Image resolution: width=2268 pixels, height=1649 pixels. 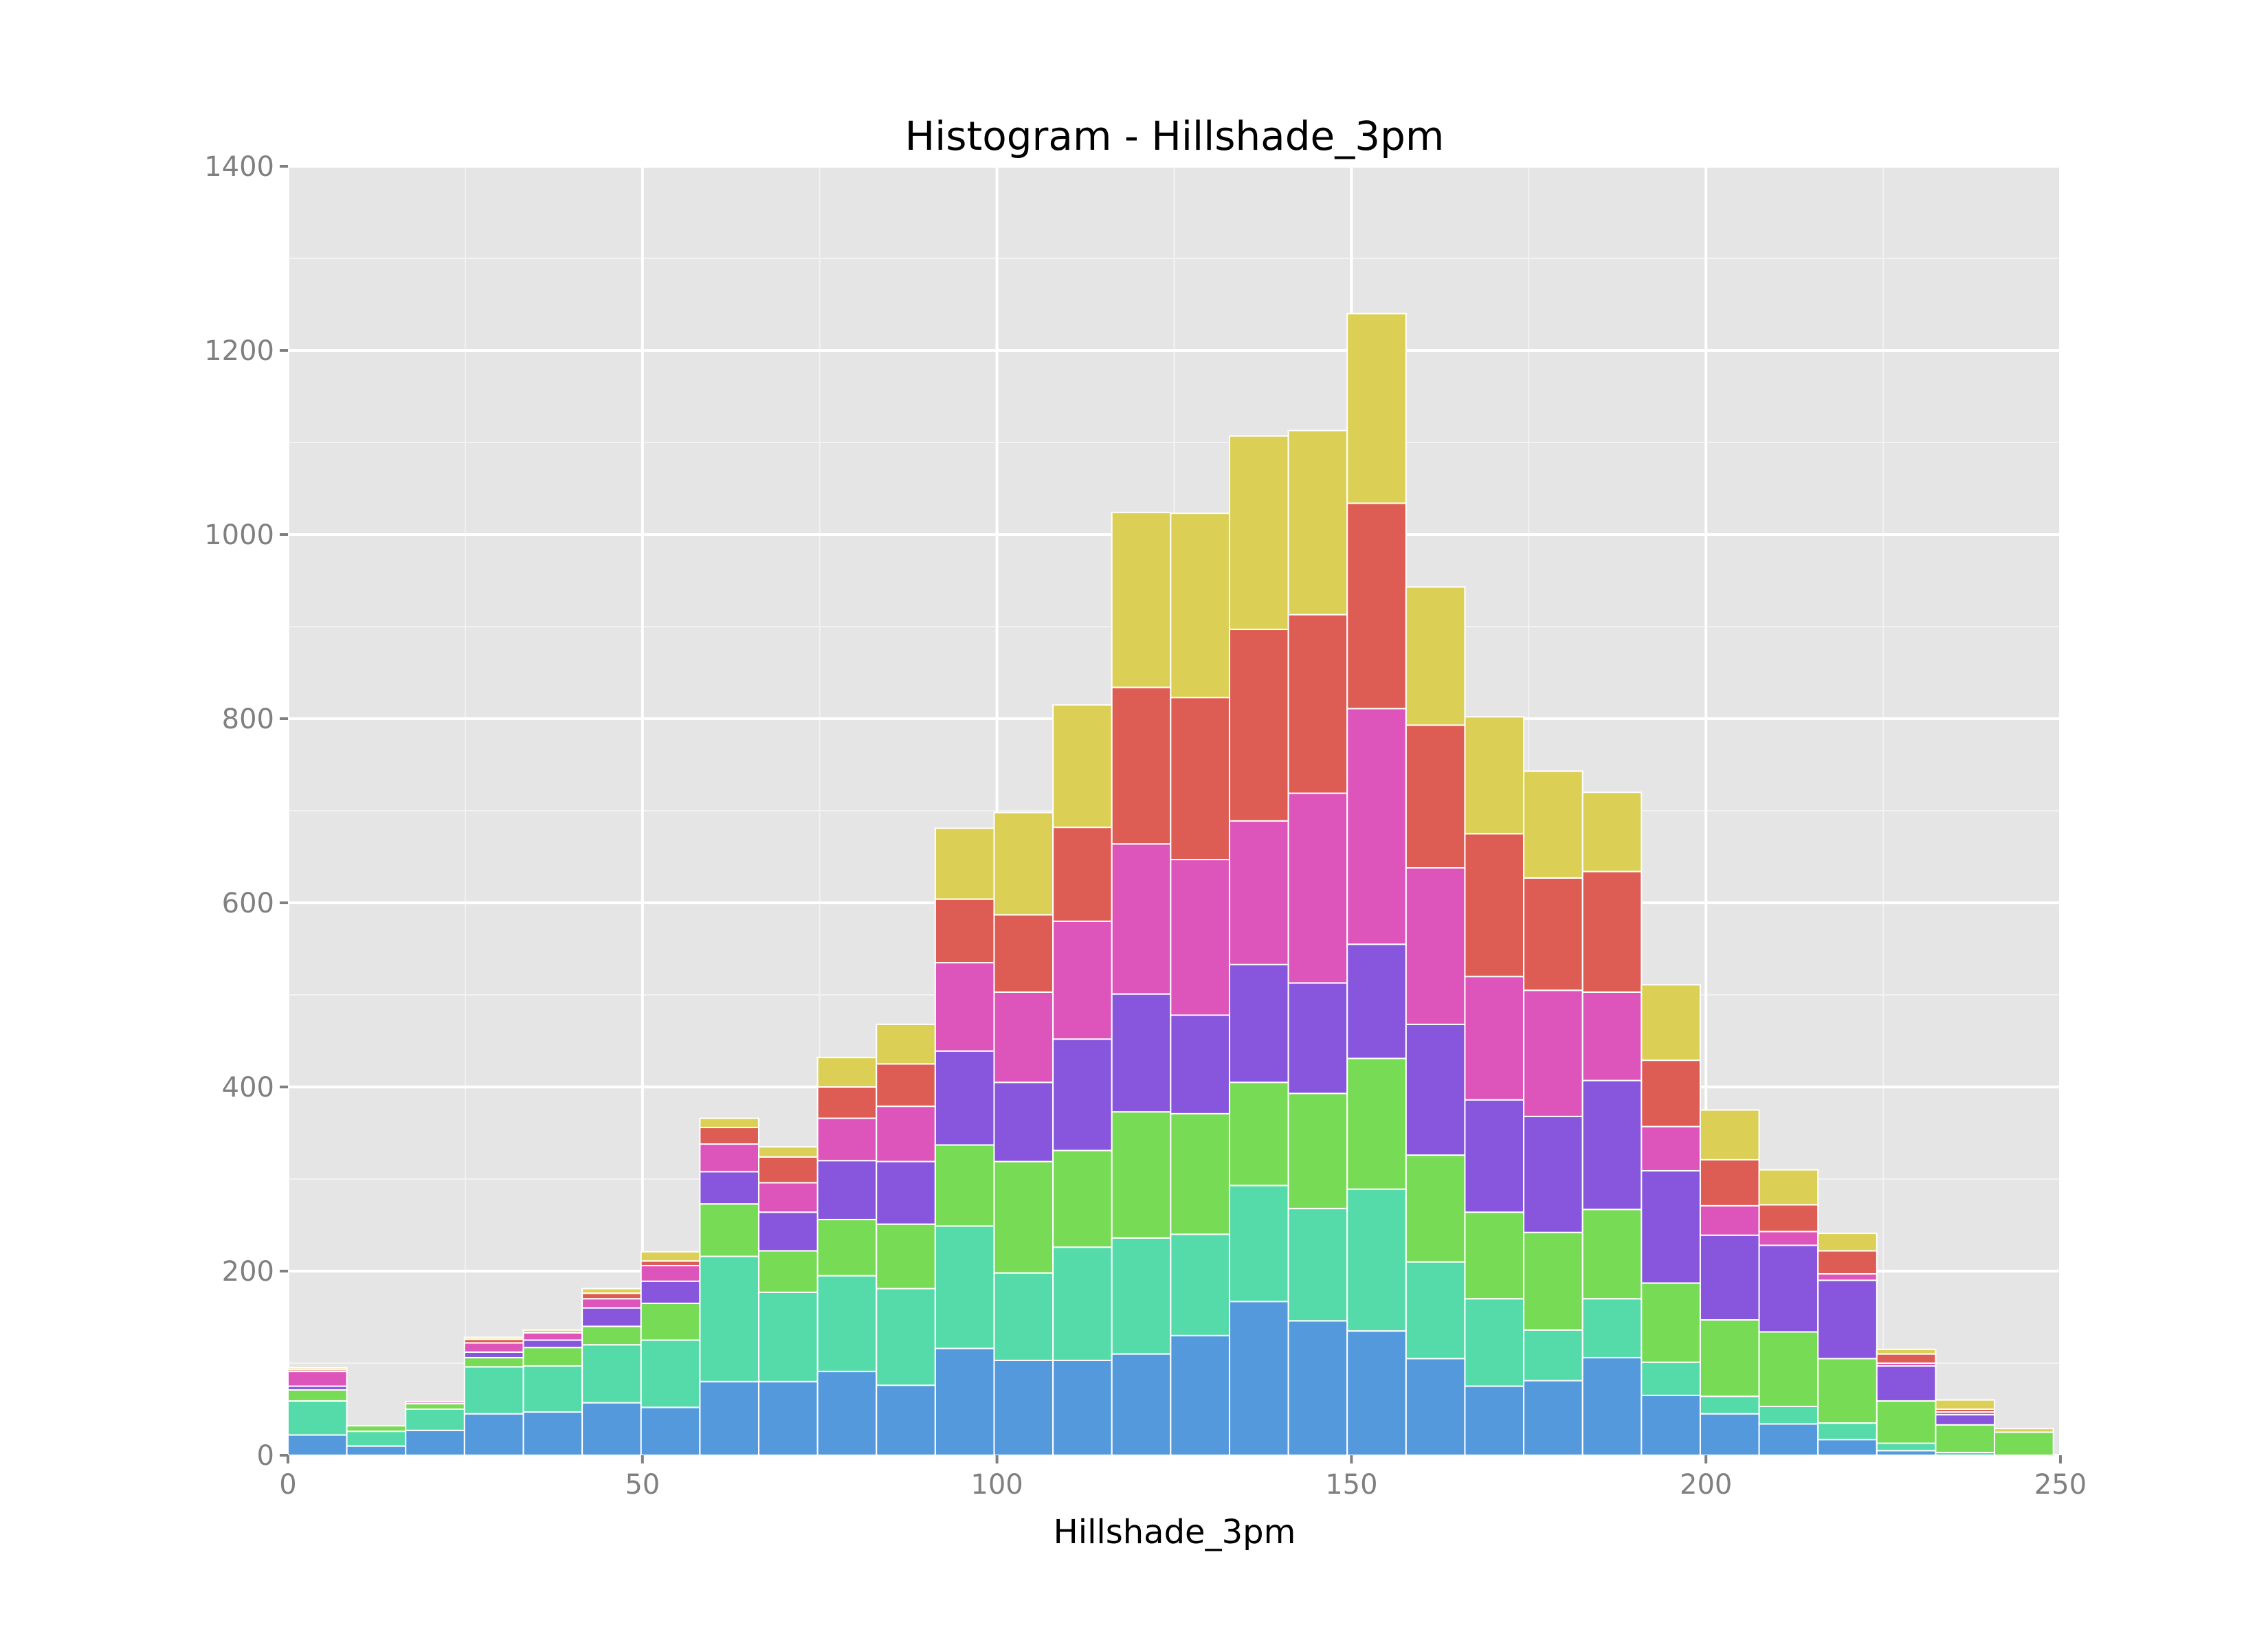 What do you see at coordinates (239, 351) in the screenshot?
I see `y-tick-label: 1200` at bounding box center [239, 351].